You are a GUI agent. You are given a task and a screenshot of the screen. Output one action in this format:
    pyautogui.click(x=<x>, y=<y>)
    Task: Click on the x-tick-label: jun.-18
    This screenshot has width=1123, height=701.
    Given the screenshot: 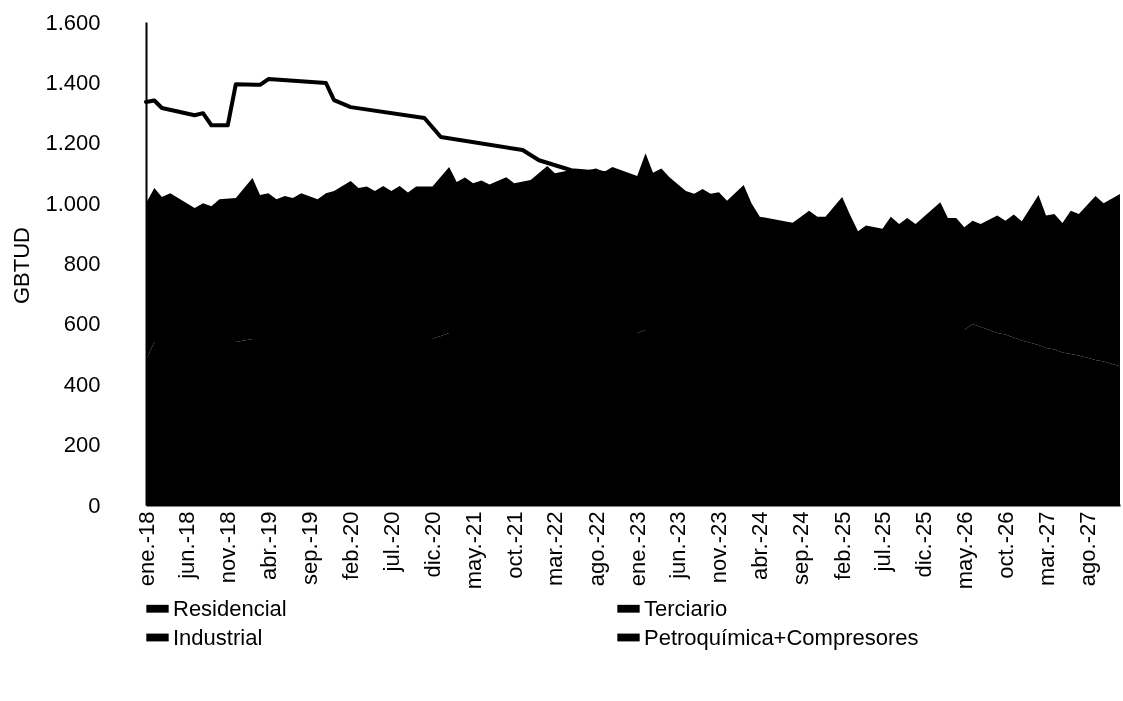 What is the action you would take?
    pyautogui.click(x=187, y=545)
    